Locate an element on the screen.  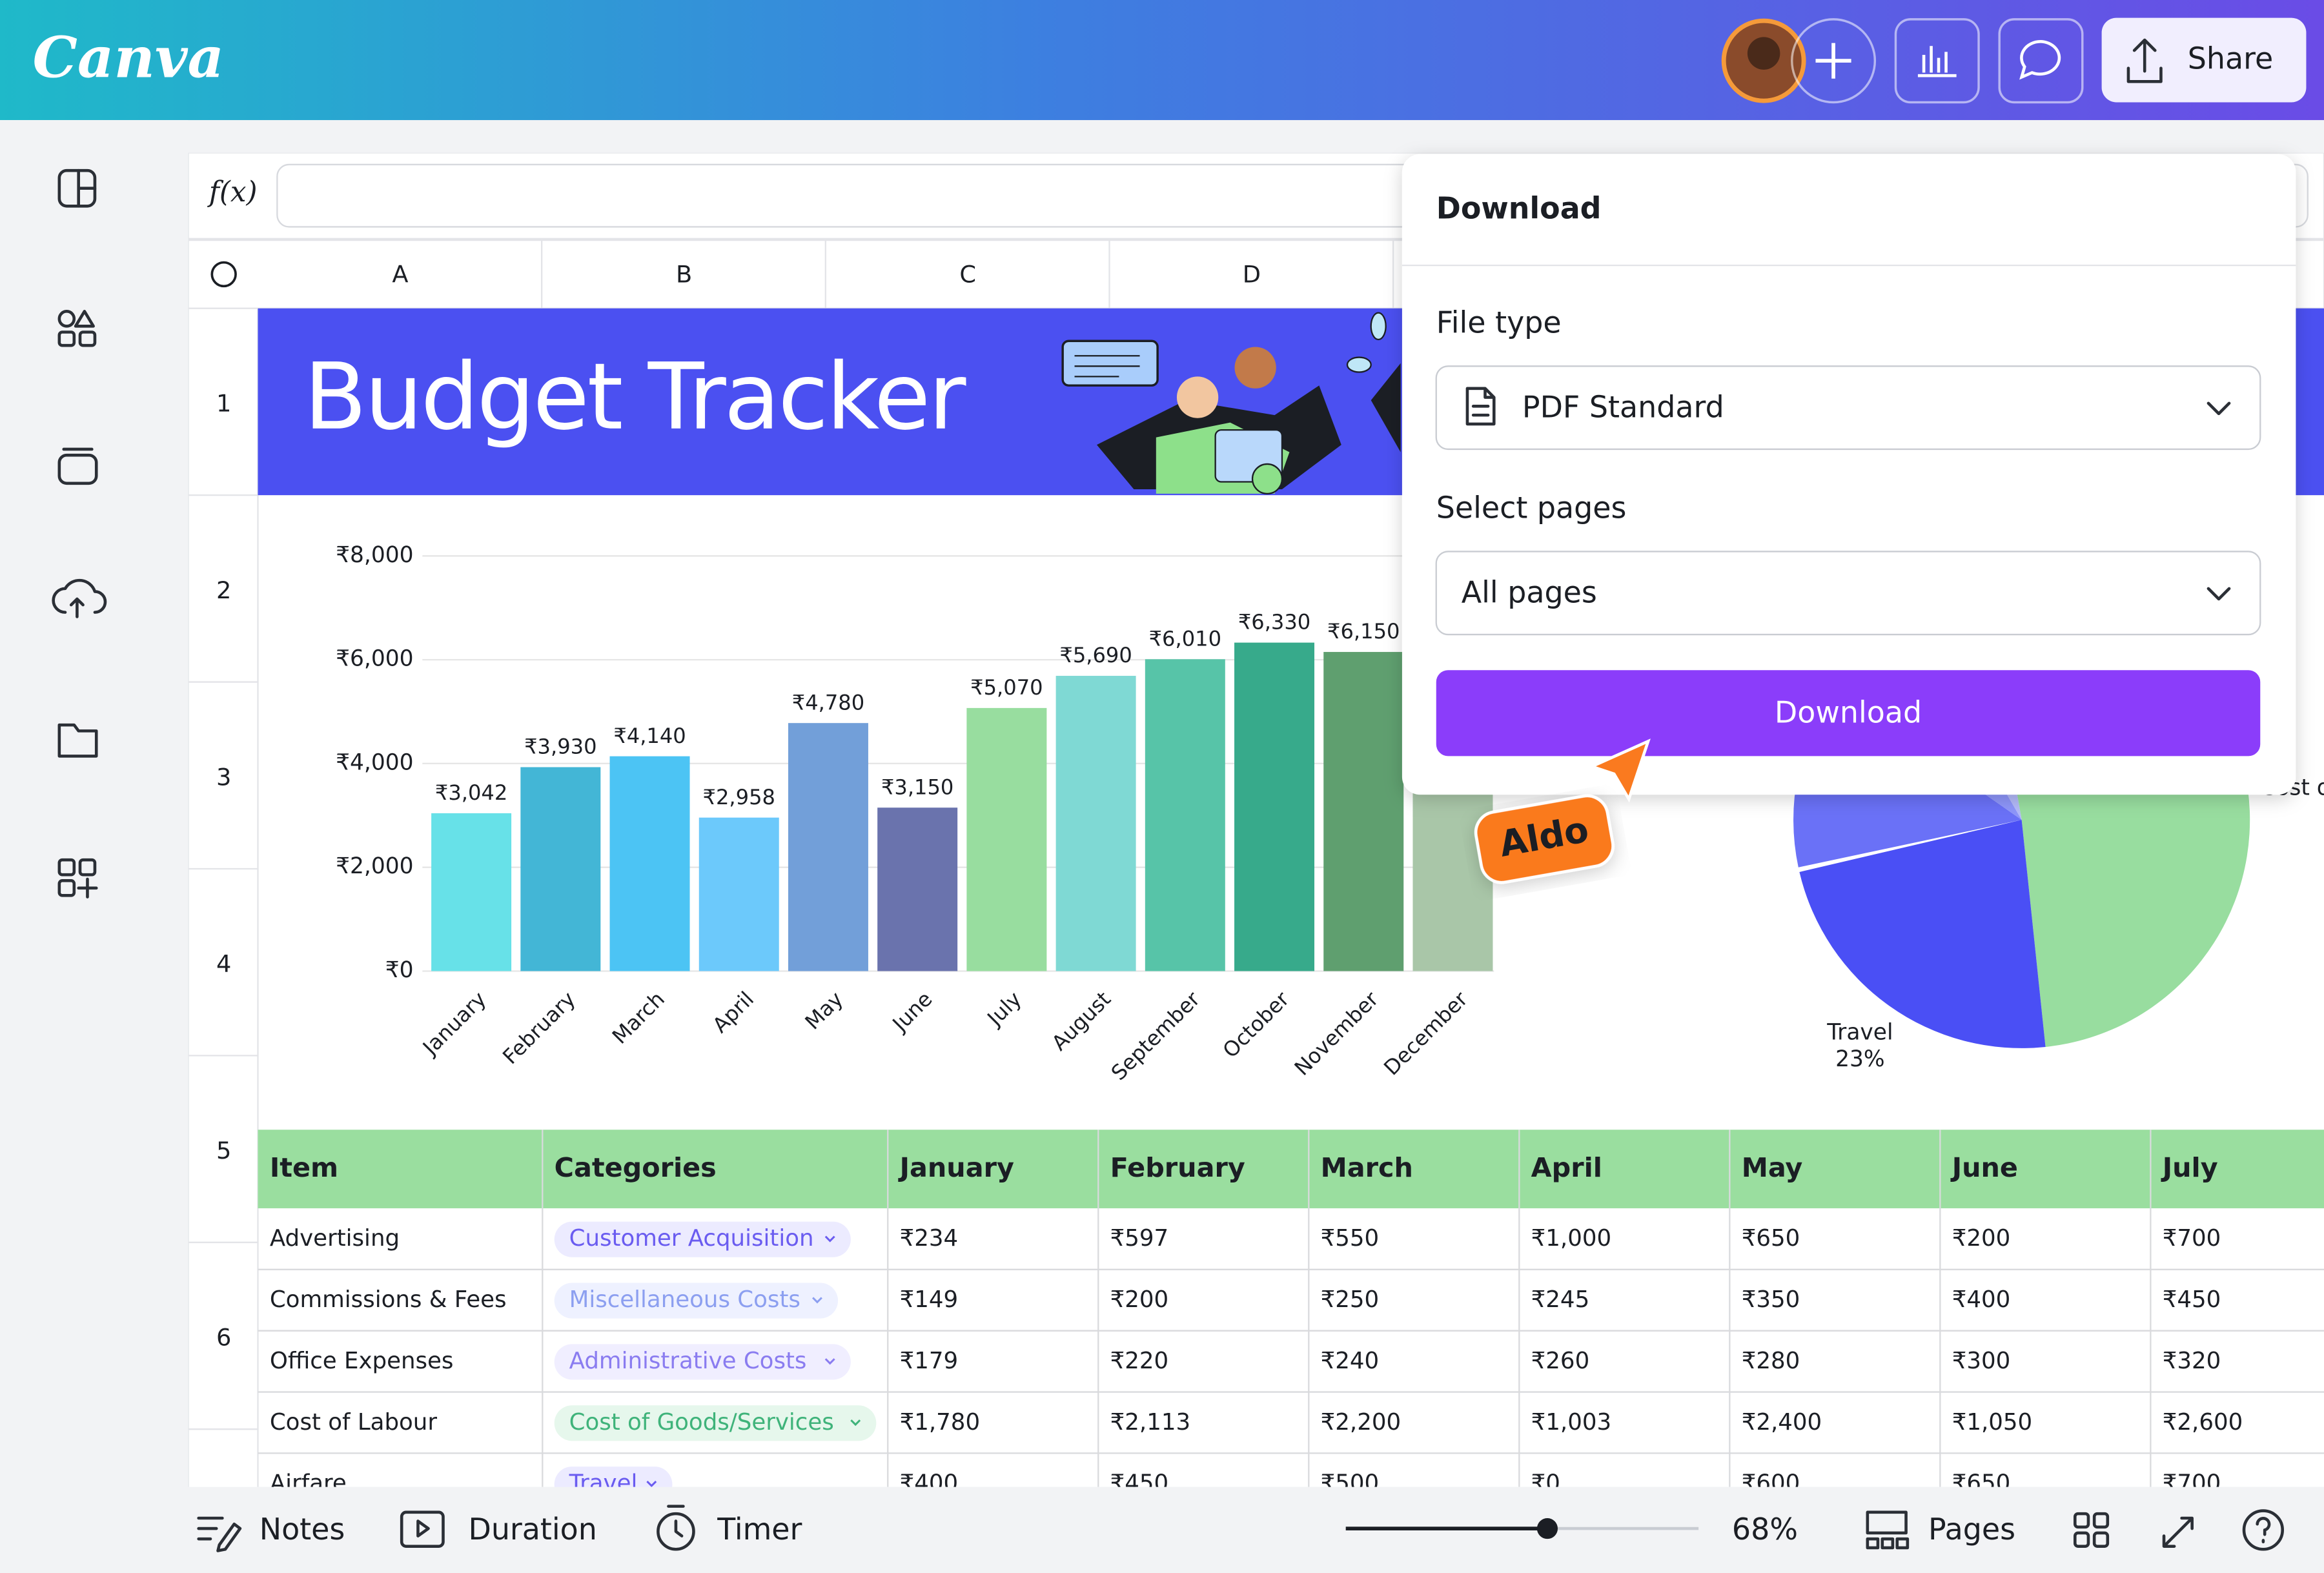
row-header: 2 is located at coordinates (223, 590).